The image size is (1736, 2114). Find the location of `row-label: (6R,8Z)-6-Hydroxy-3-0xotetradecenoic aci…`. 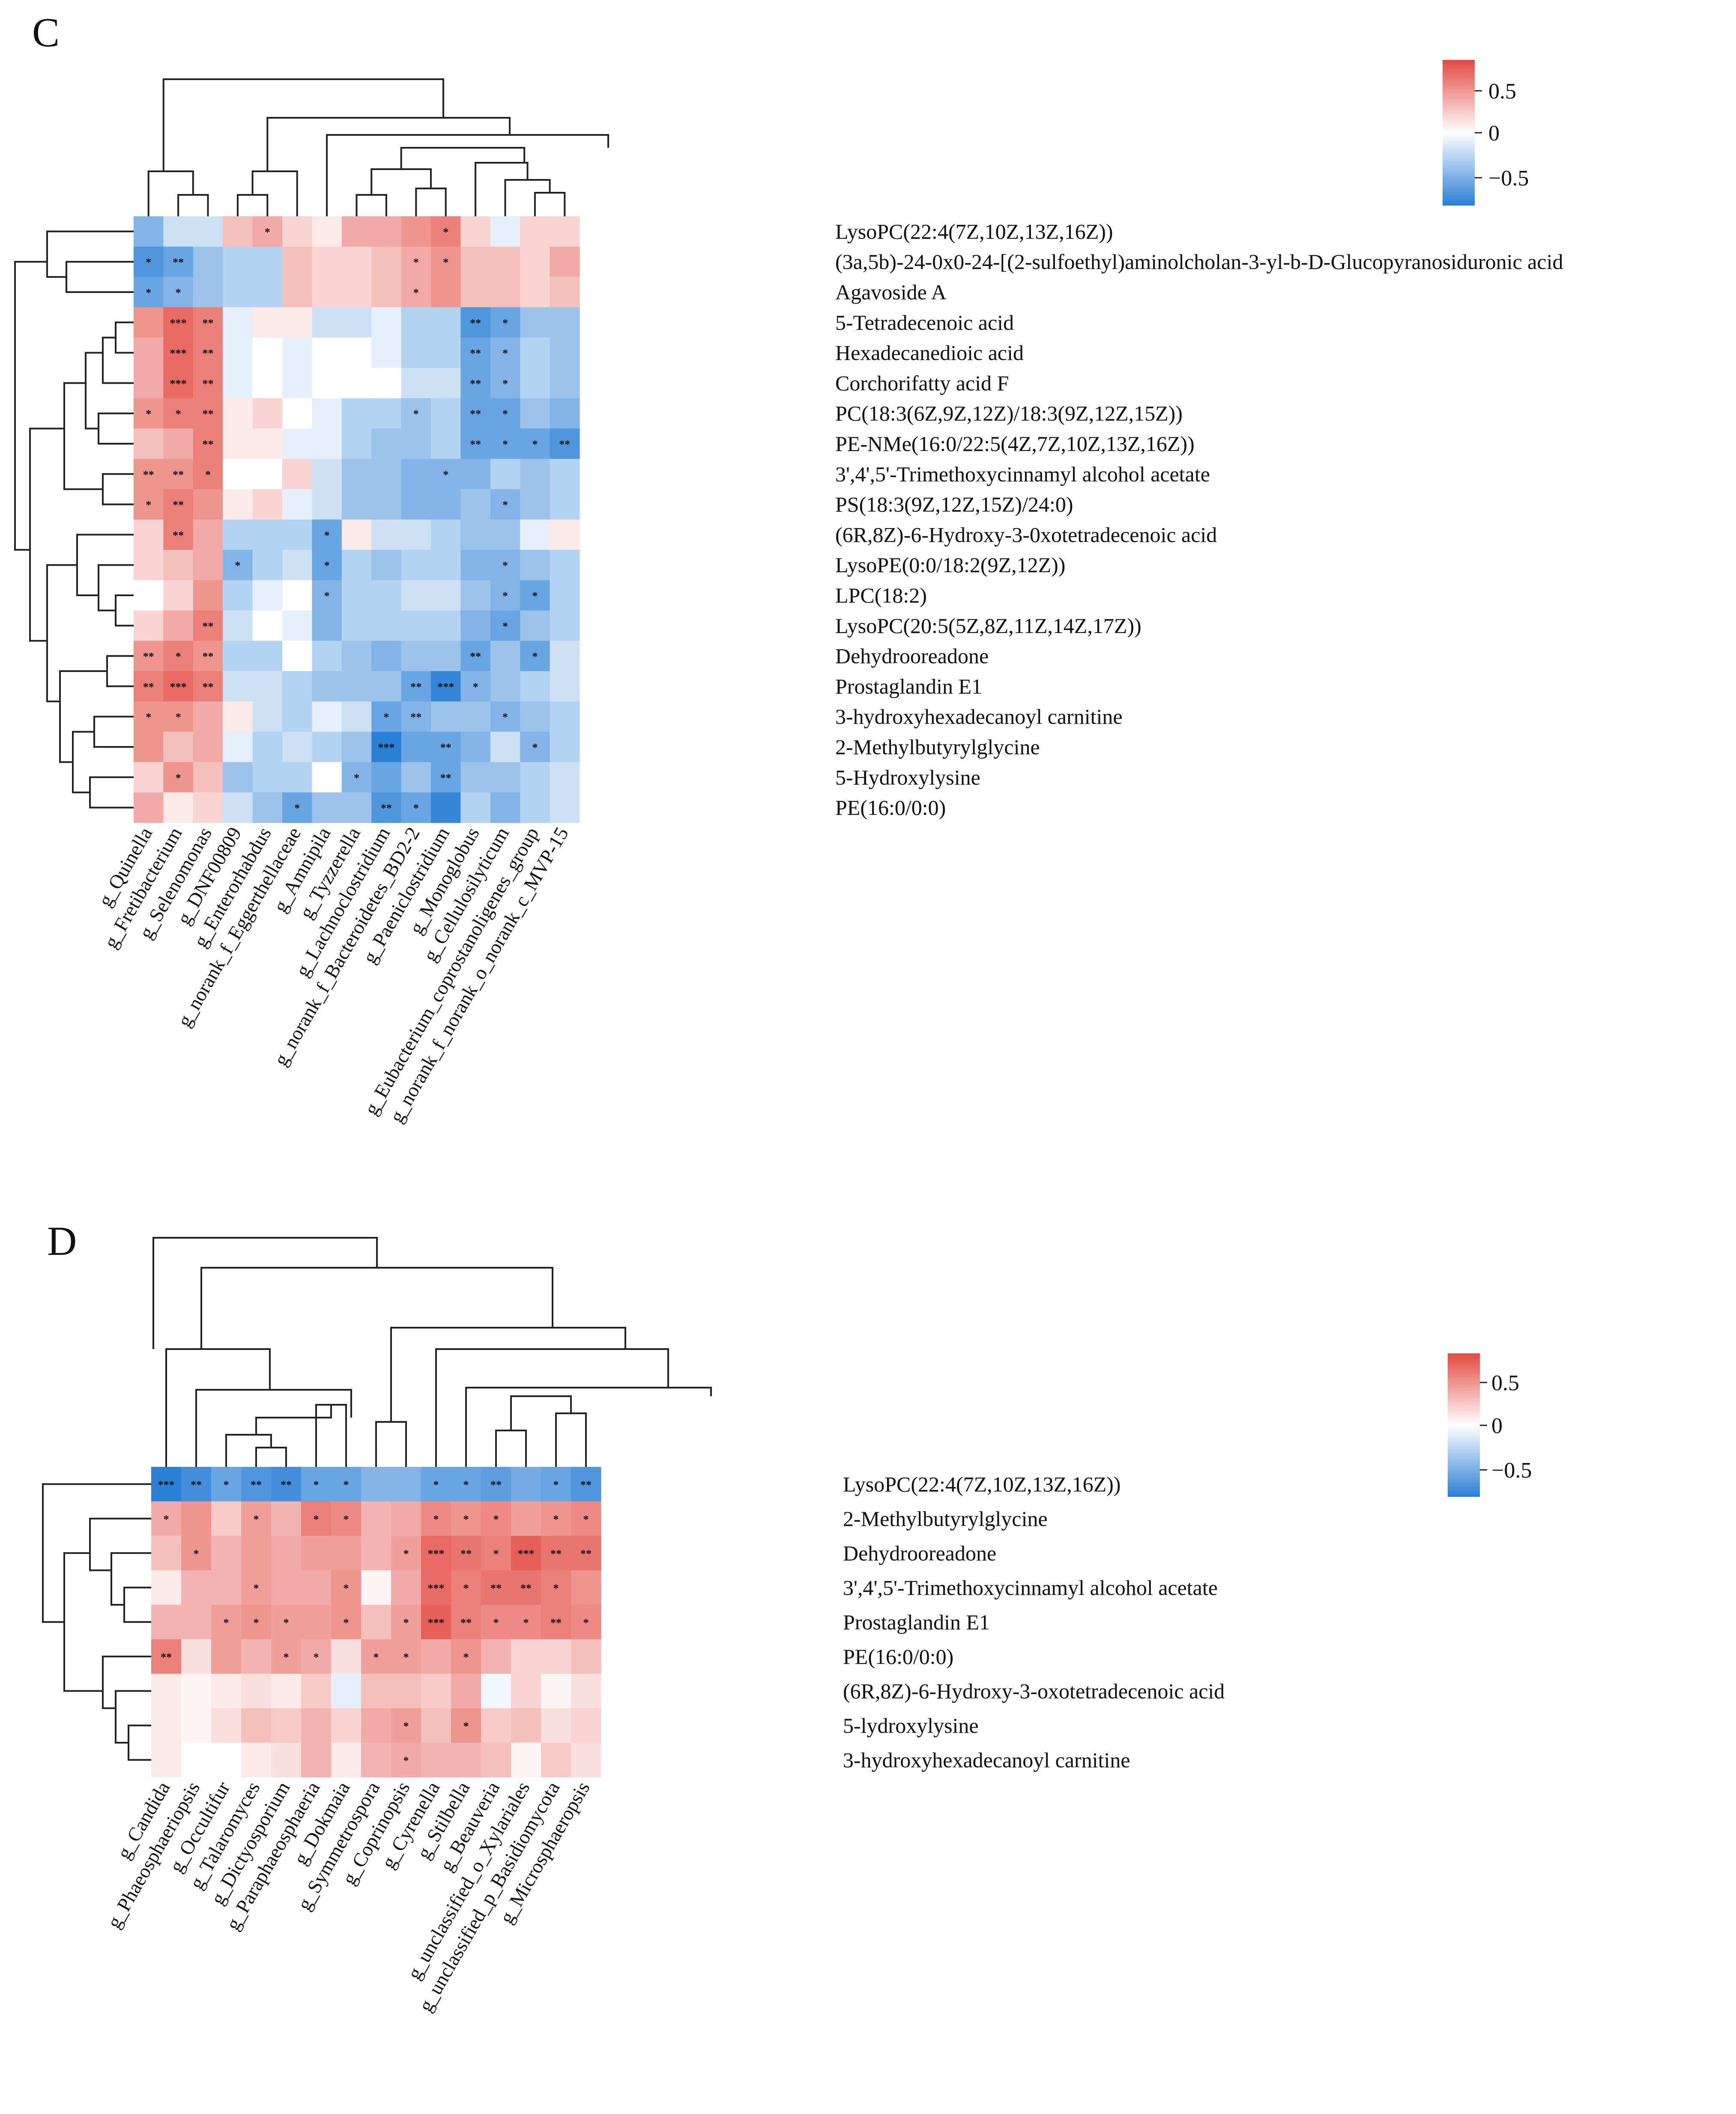

row-label: (6R,8Z)-6-Hydroxy-3-0xotetradecenoic aci… is located at coordinates (1026, 534).